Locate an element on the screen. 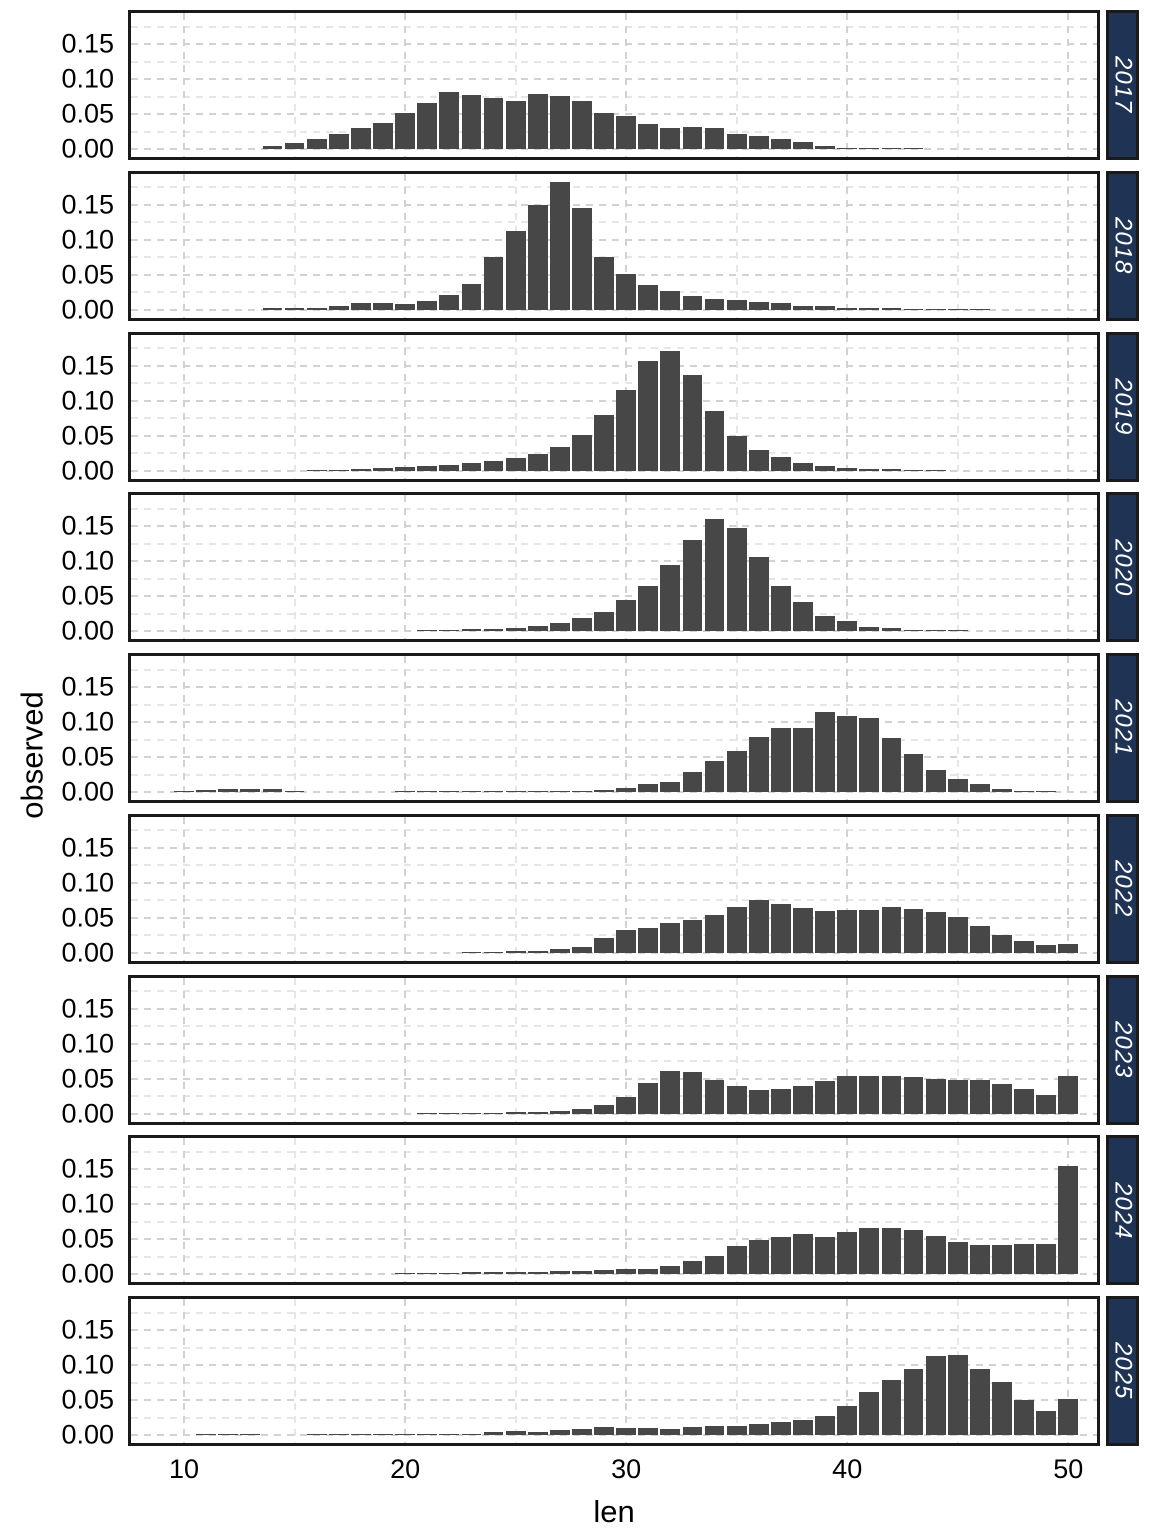 This screenshot has width=1152, height=1536. facet-strip-2018: 2018 is located at coordinates (1122, 245).